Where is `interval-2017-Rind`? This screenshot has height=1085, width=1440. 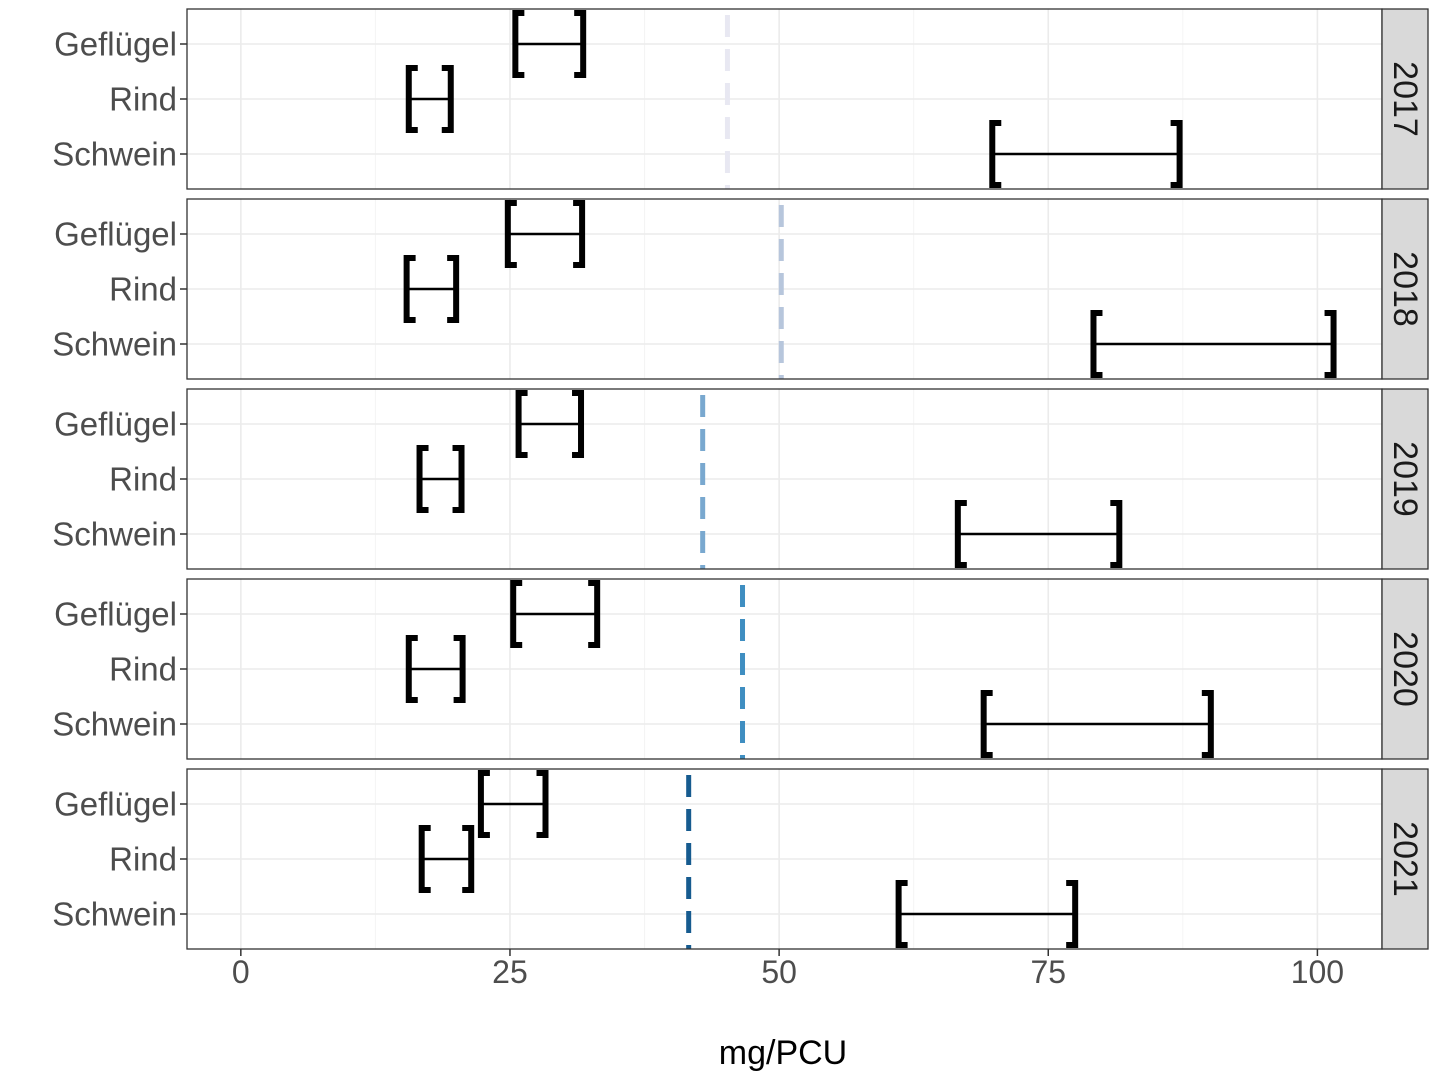 interval-2017-Rind is located at coordinates (429, 99).